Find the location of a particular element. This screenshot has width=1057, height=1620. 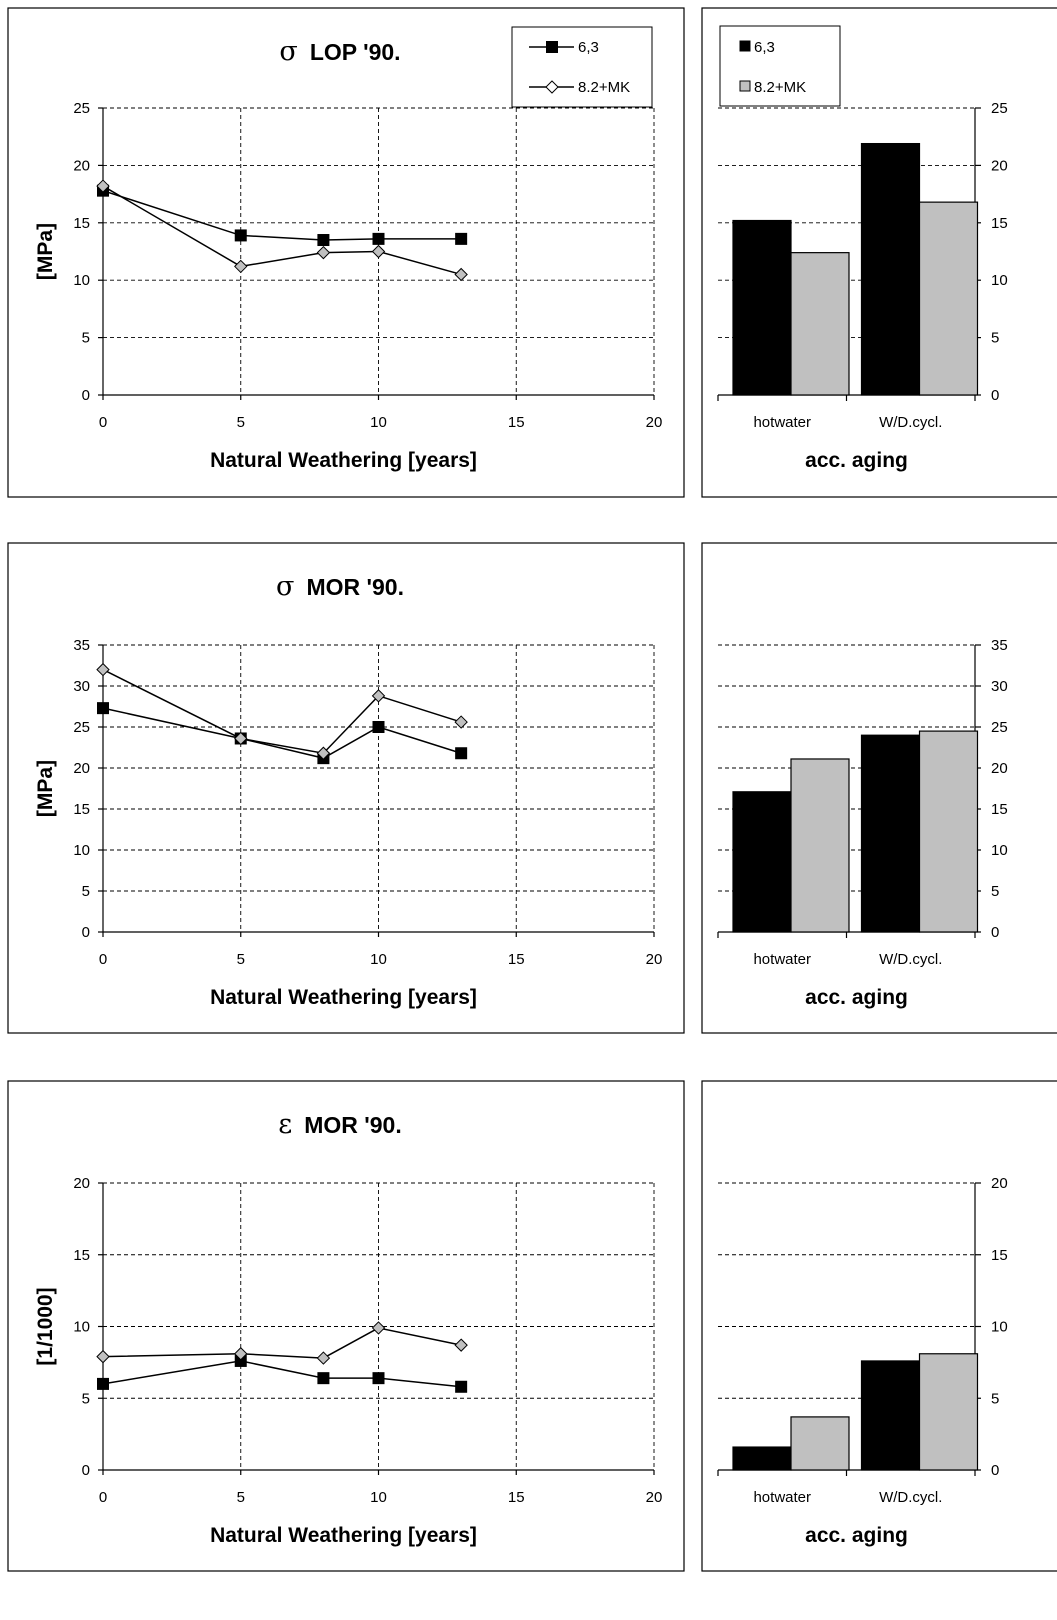

chart-frame is located at coordinates (879, 1326).